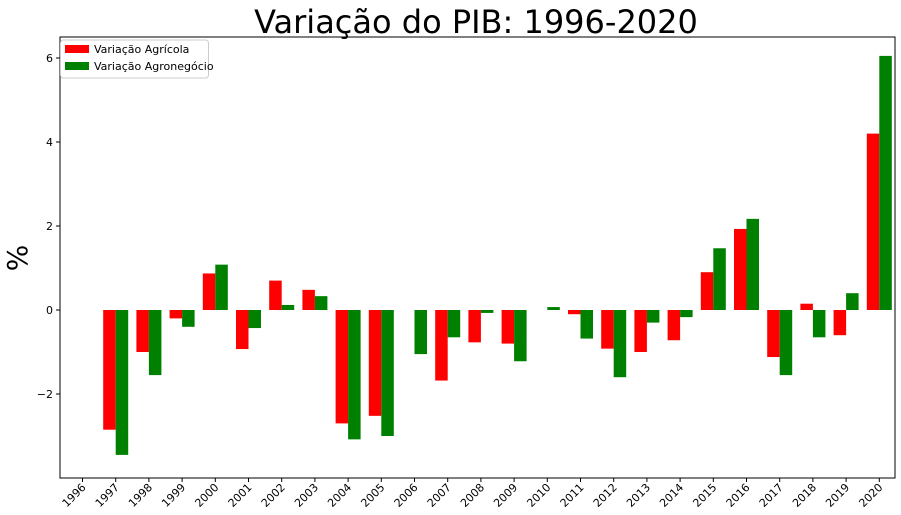 The width and height of the screenshot is (901, 515). I want to click on y-tick-label: 2, so click(49, 226).